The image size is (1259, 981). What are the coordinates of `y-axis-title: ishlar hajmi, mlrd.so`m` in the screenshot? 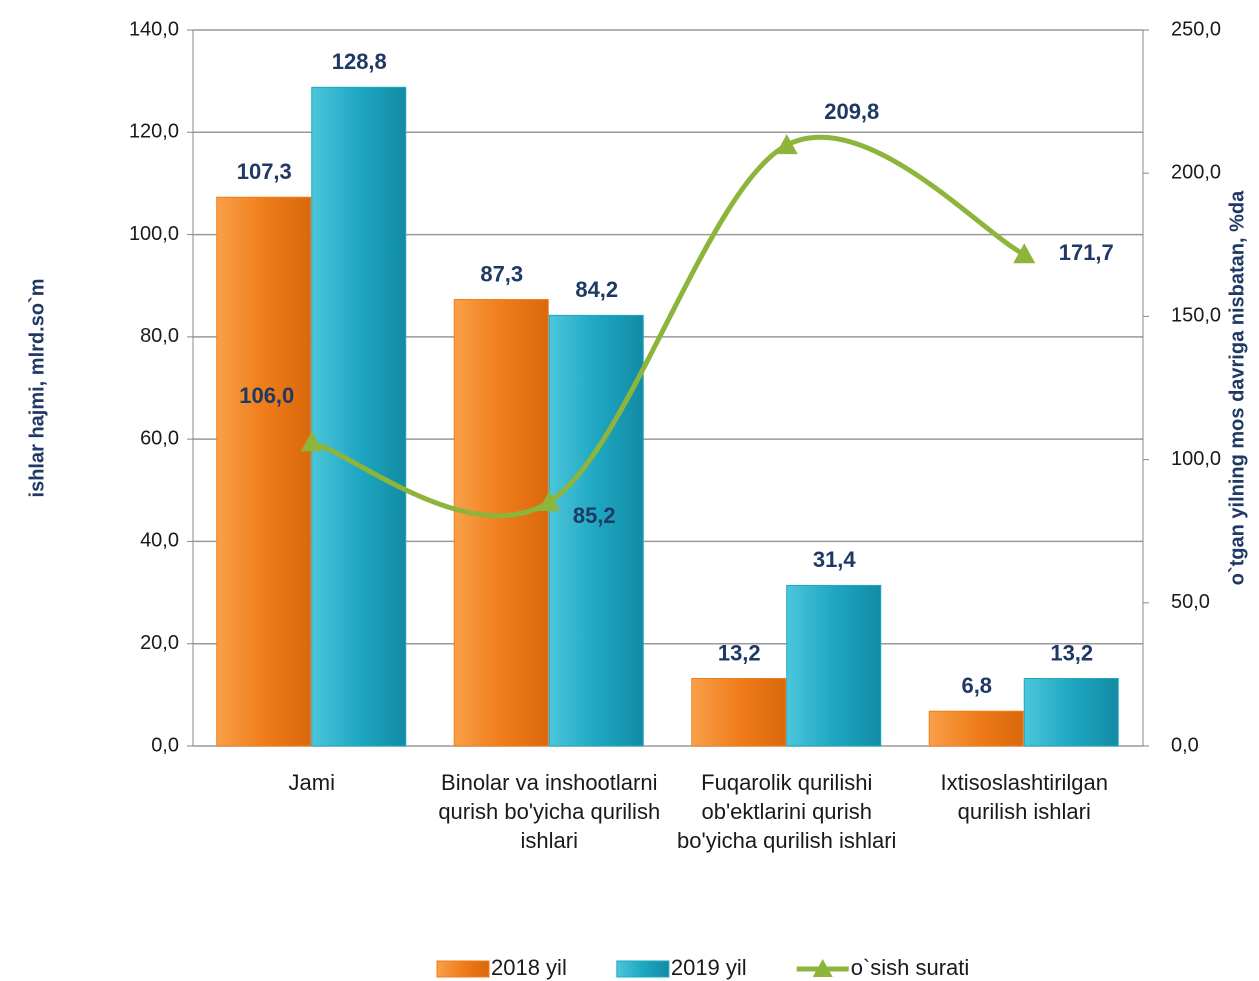 It's located at (37, 388).